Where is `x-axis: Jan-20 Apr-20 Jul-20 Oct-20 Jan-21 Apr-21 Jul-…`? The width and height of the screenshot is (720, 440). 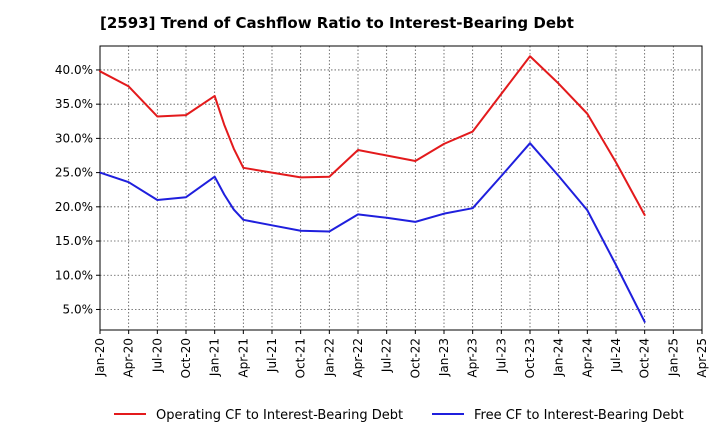 x-axis: Jan-20 Apr-20 Jul-20 Oct-20 Jan-21 Apr-21 Jul-… is located at coordinates (401, 354).